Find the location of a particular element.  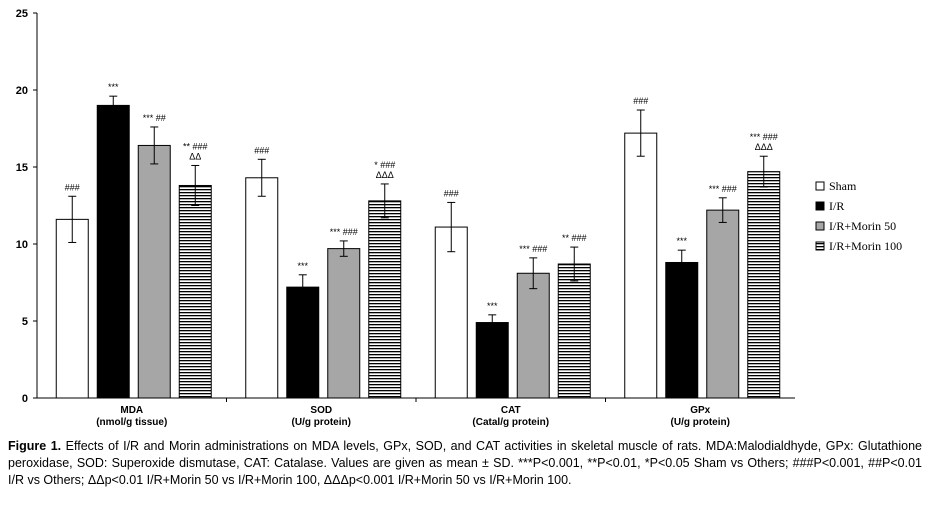

legend-label: I/R+Morin 100 is located at coordinates (865, 246).